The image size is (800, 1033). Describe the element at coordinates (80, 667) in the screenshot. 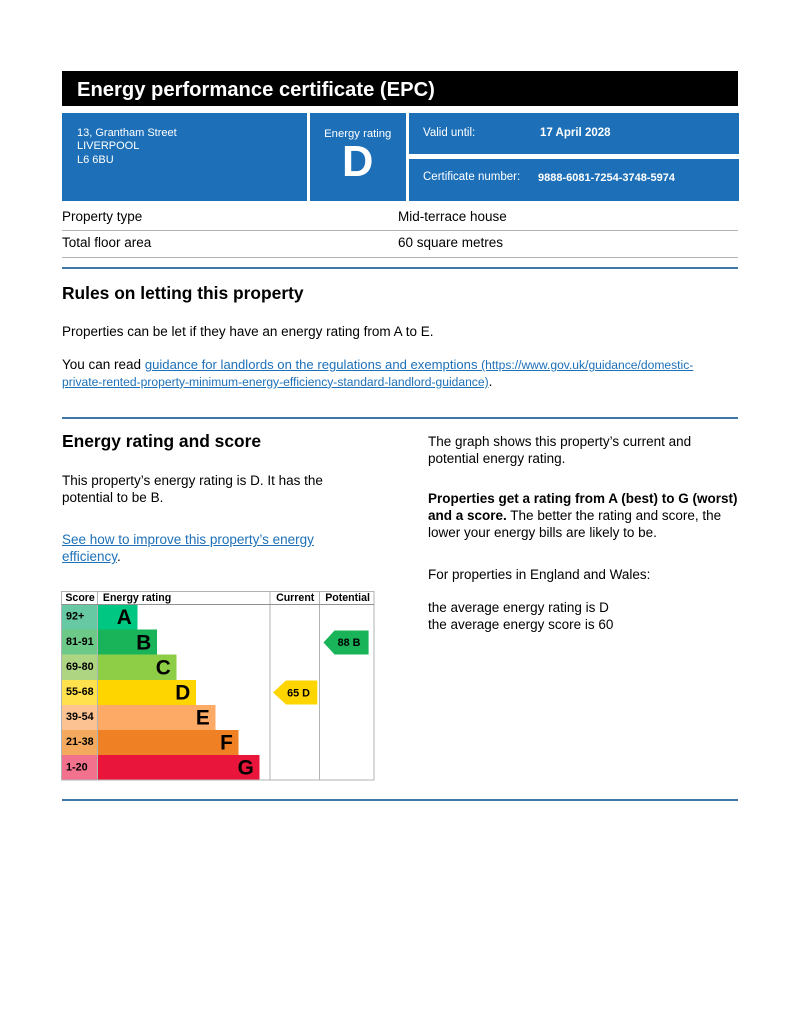

I see `svg-text: 69-80` at that location.